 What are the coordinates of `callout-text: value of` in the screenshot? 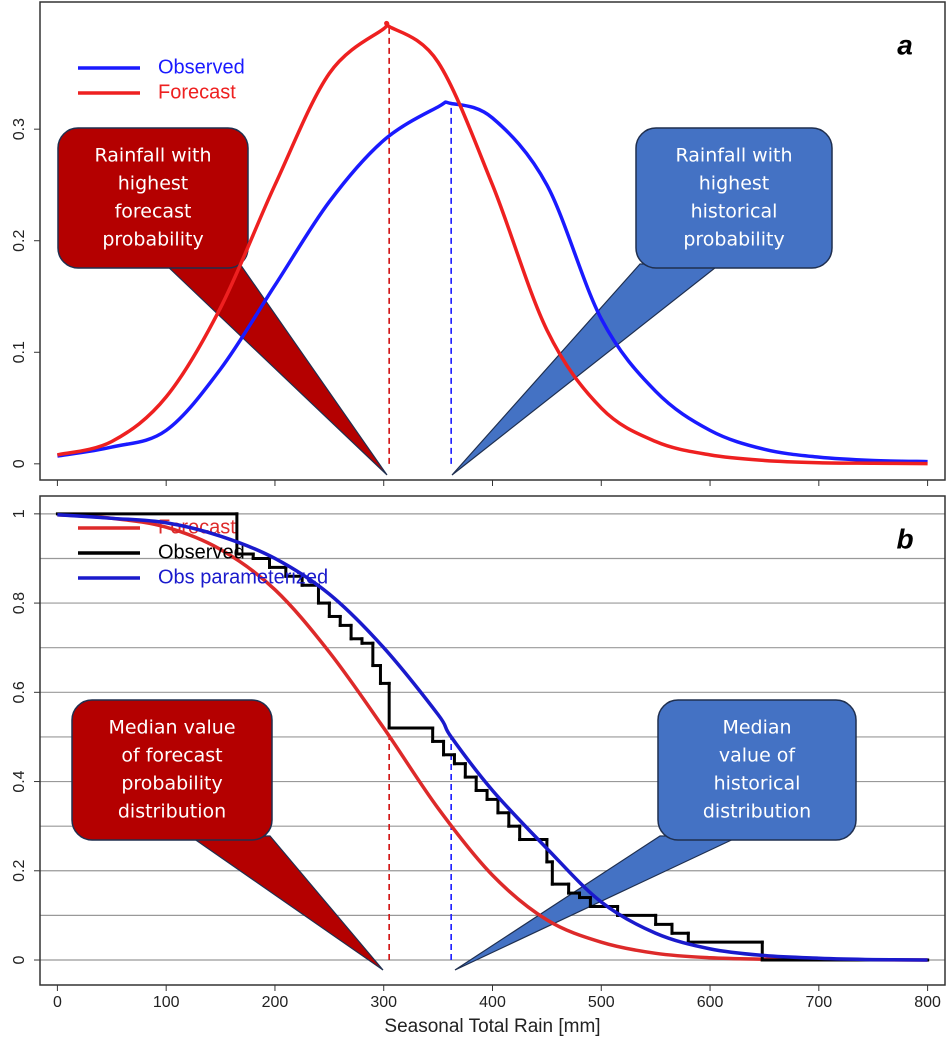 It's located at (758, 756).